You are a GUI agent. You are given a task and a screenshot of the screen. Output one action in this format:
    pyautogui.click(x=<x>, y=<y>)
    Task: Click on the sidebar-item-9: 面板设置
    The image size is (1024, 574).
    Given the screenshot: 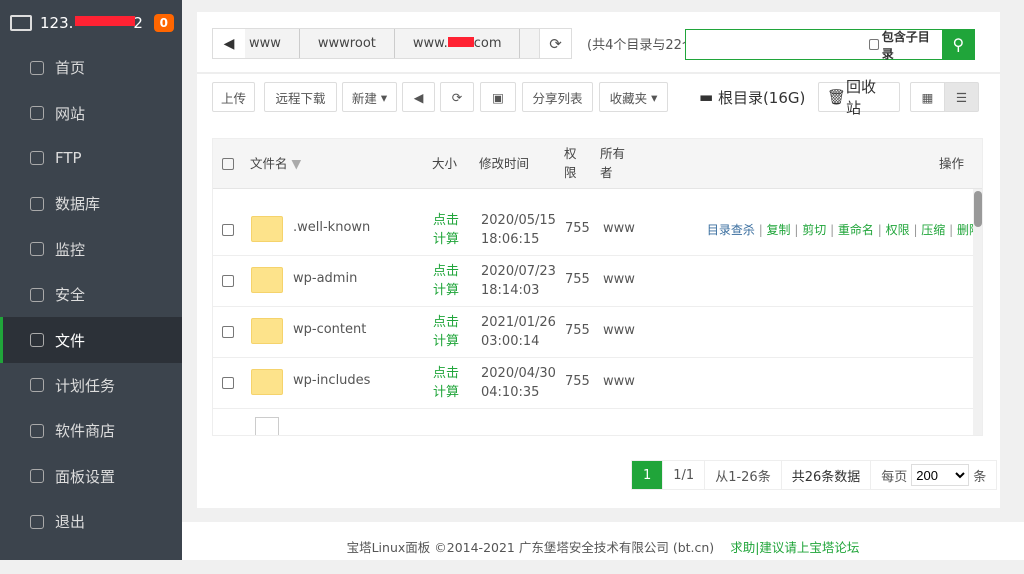 What is the action you would take?
    pyautogui.click(x=91, y=476)
    